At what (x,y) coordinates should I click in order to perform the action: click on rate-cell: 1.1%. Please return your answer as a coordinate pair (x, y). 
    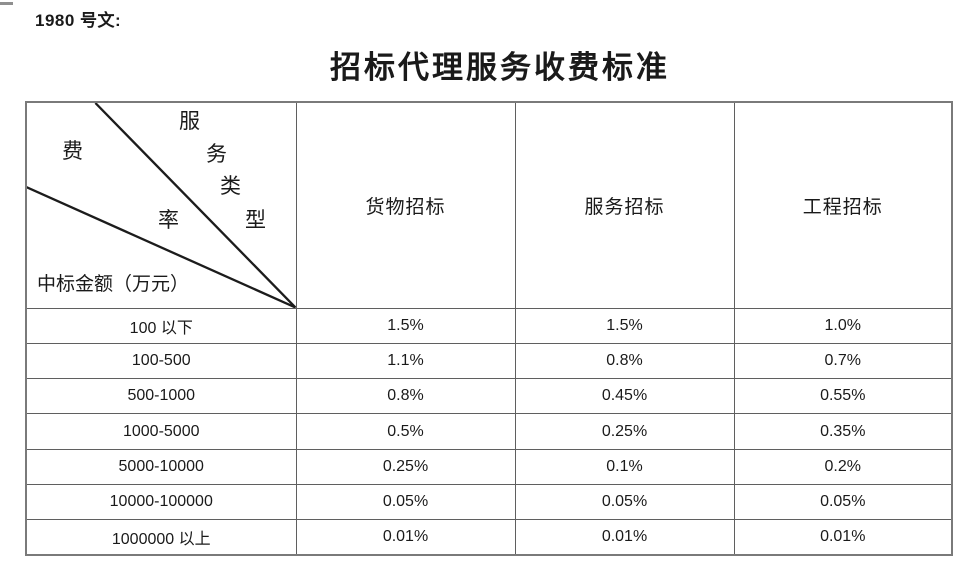
    Looking at the image, I should click on (405, 361).